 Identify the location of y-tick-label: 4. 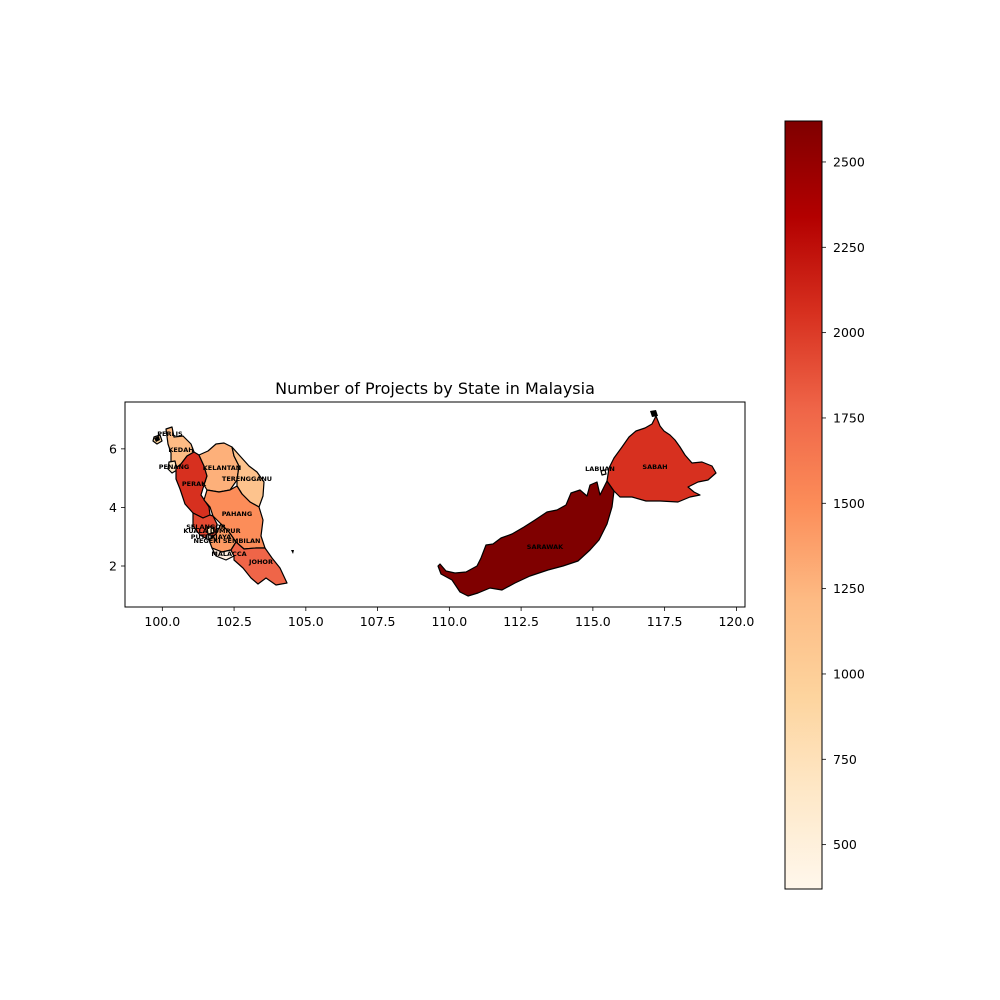
(113, 507).